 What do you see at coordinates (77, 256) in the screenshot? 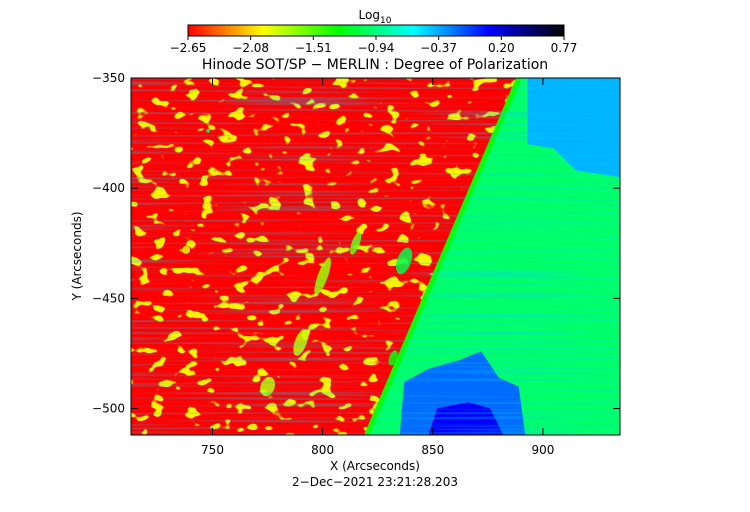
I see `y-axis-label: Y (Arcseconds)` at bounding box center [77, 256].